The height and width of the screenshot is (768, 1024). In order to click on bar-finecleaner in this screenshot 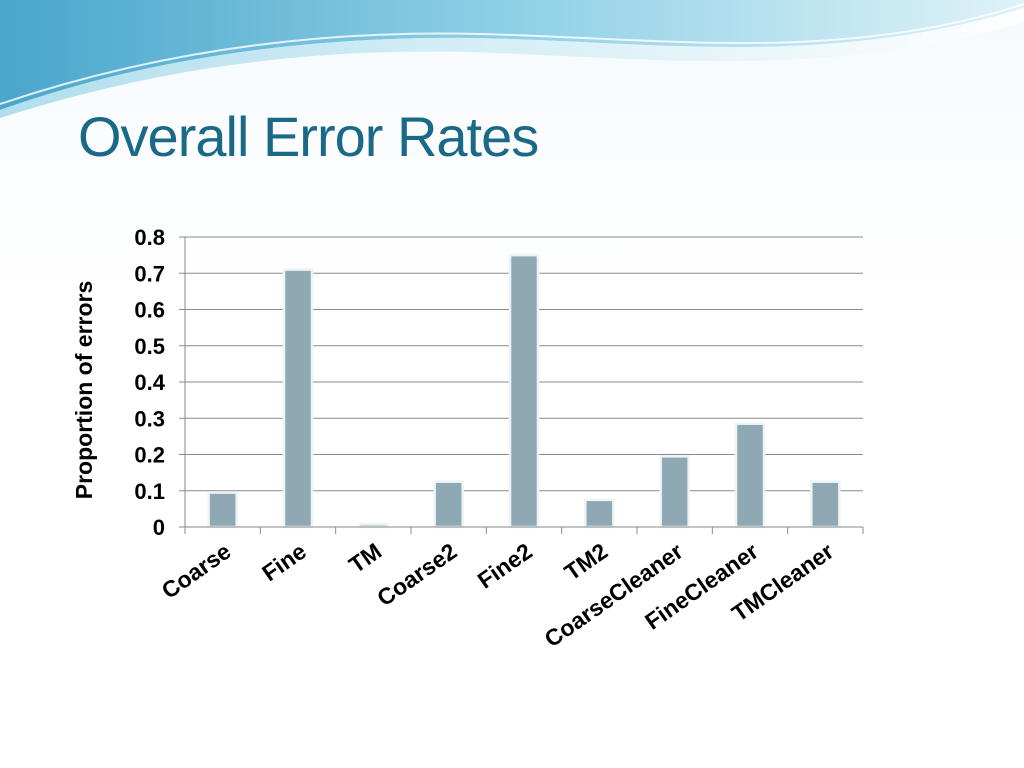, I will do `click(750, 475)`.